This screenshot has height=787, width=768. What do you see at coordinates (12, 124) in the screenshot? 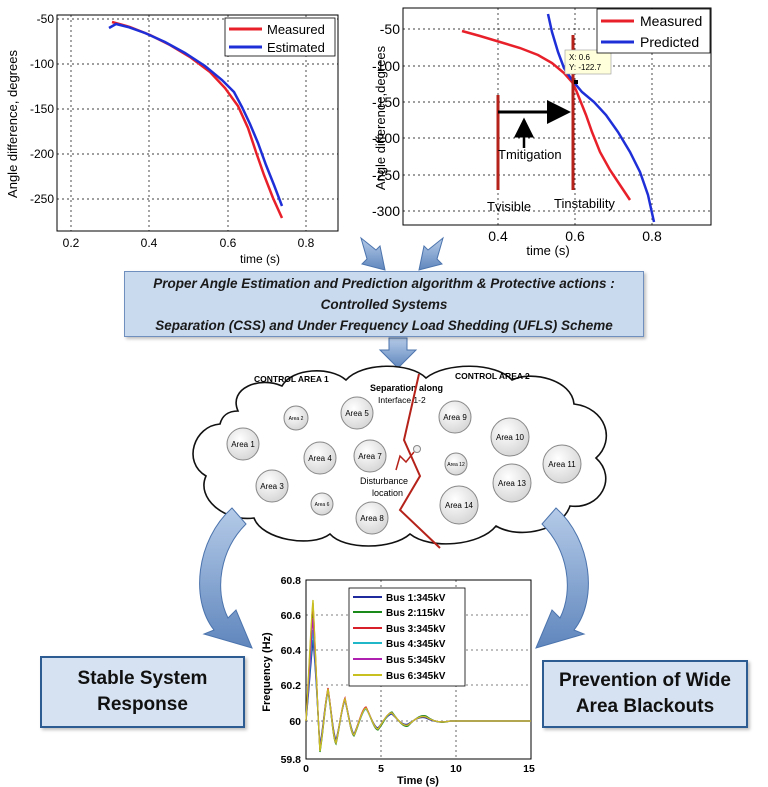
I see `tl-ylabel: Angle difference, degrees` at bounding box center [12, 124].